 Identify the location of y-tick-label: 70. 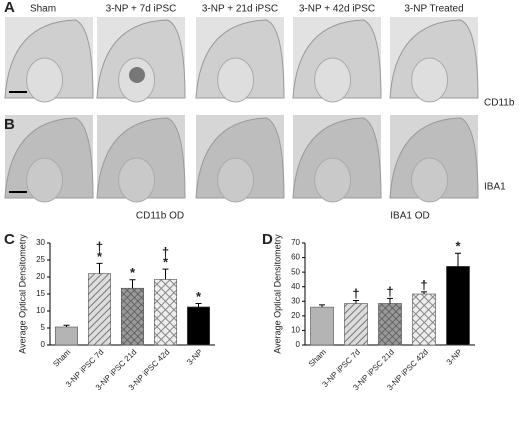
(295, 242).